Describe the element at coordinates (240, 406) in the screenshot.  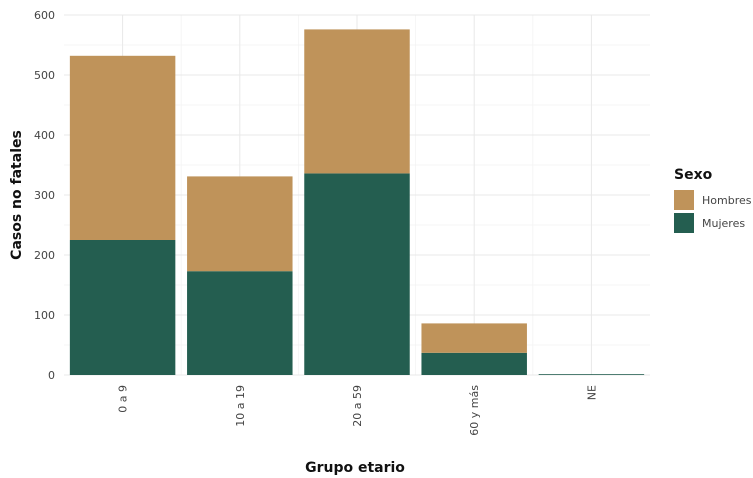
I see `x-tick-label: 10 a 19` at that location.